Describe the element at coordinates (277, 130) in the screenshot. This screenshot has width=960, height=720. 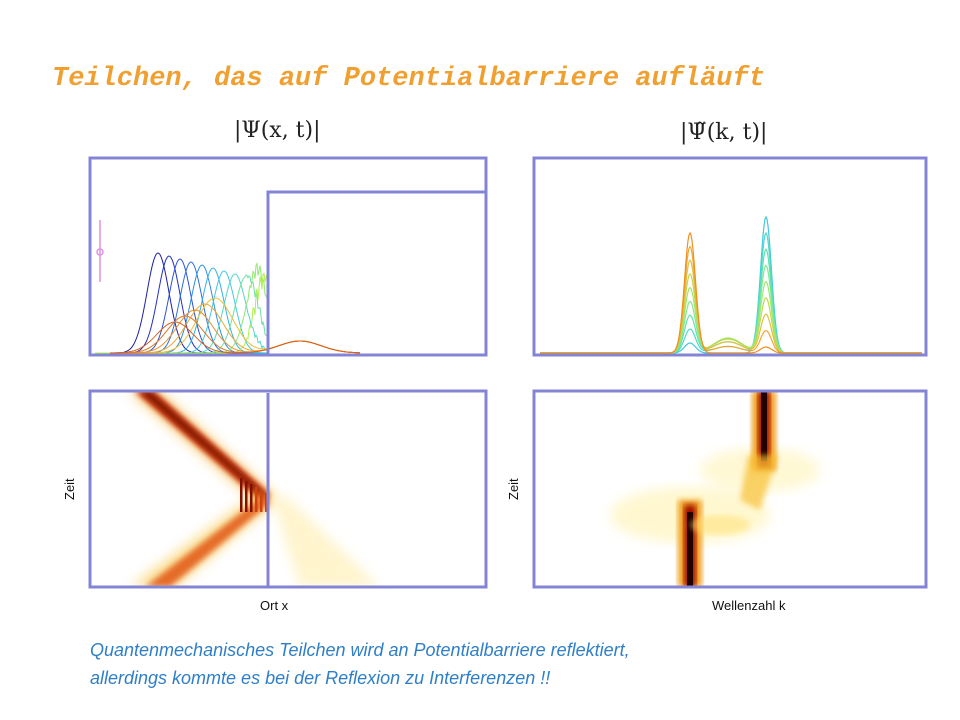
I see `psi-x-label: |Ψ(x, t)|` at that location.